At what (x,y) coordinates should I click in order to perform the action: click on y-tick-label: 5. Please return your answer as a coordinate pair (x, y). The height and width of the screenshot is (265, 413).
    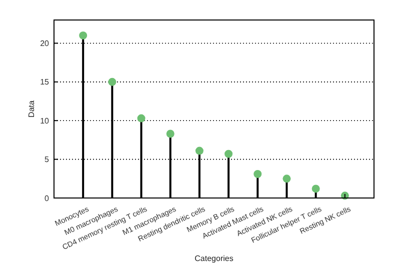
    Looking at the image, I should click on (47, 159).